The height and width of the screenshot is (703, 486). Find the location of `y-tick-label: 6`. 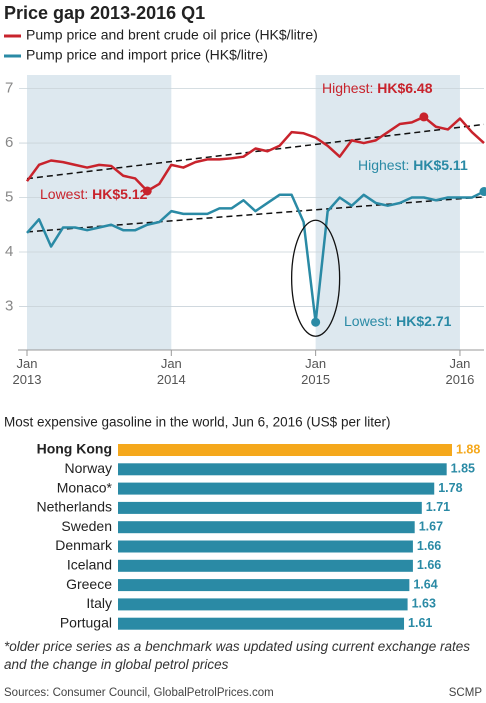

y-tick-label: 6 is located at coordinates (9, 142).